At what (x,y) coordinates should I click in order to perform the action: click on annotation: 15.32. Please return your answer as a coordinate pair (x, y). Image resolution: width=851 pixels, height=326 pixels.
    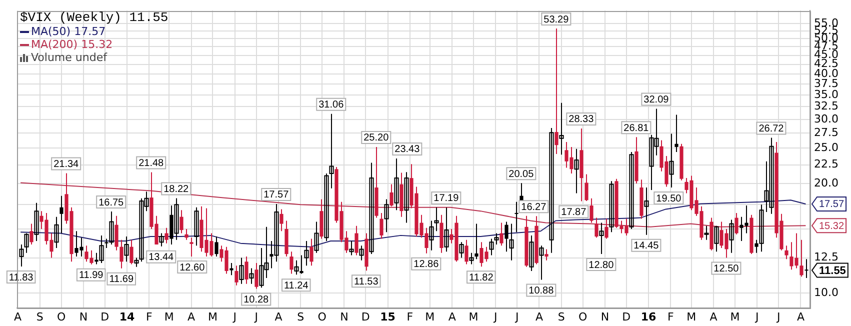
    Looking at the image, I should click on (831, 226).